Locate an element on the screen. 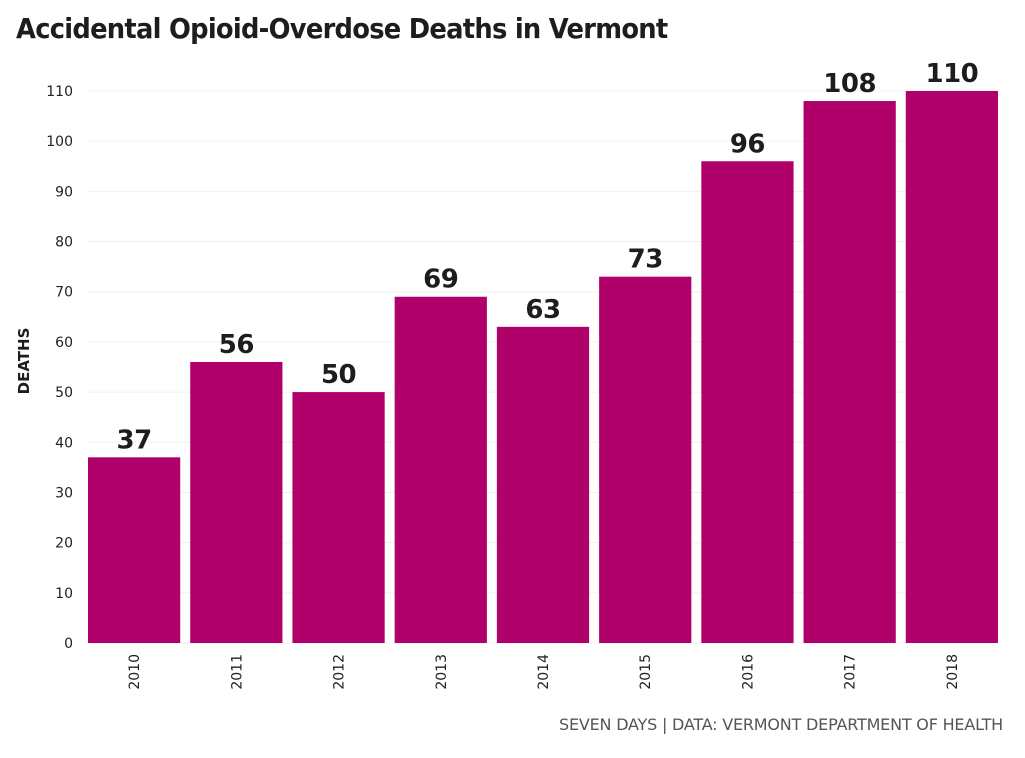  x-tick-label-2011: 2011 is located at coordinates (237, 672).